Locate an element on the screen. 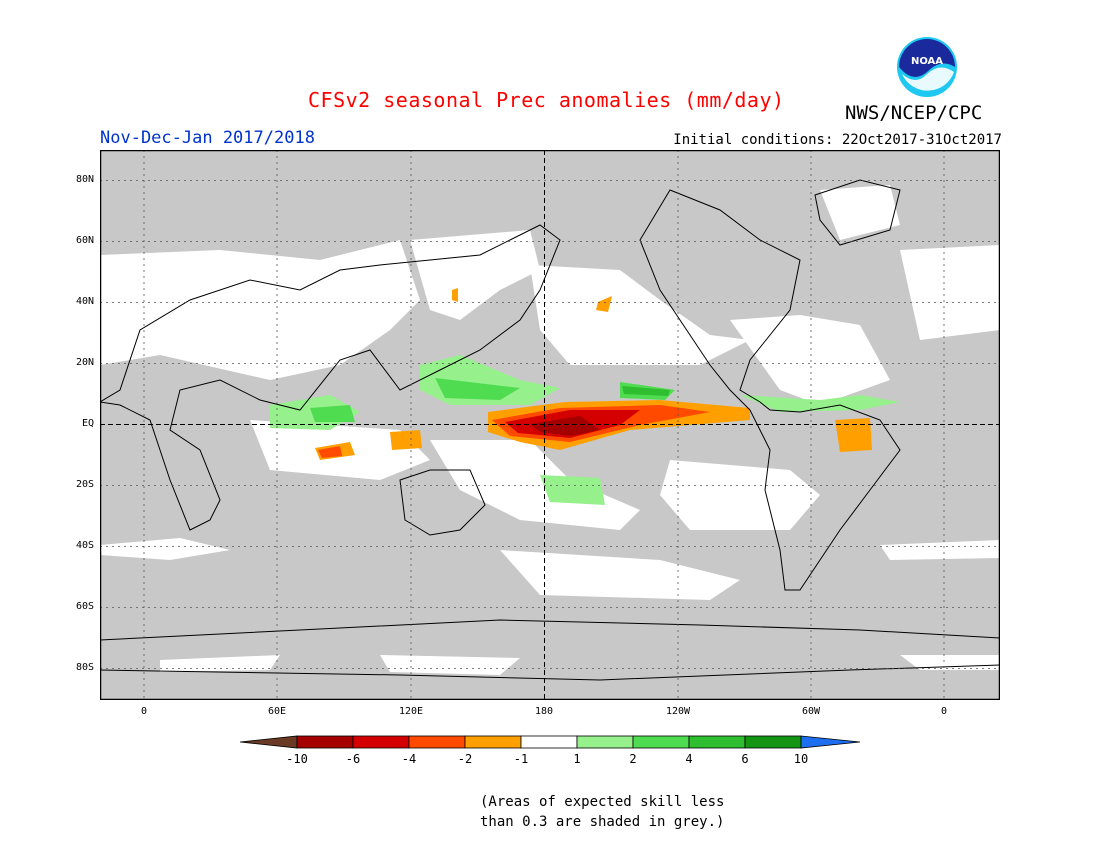  lon-label-120w: 120W is located at coordinates (678, 711).